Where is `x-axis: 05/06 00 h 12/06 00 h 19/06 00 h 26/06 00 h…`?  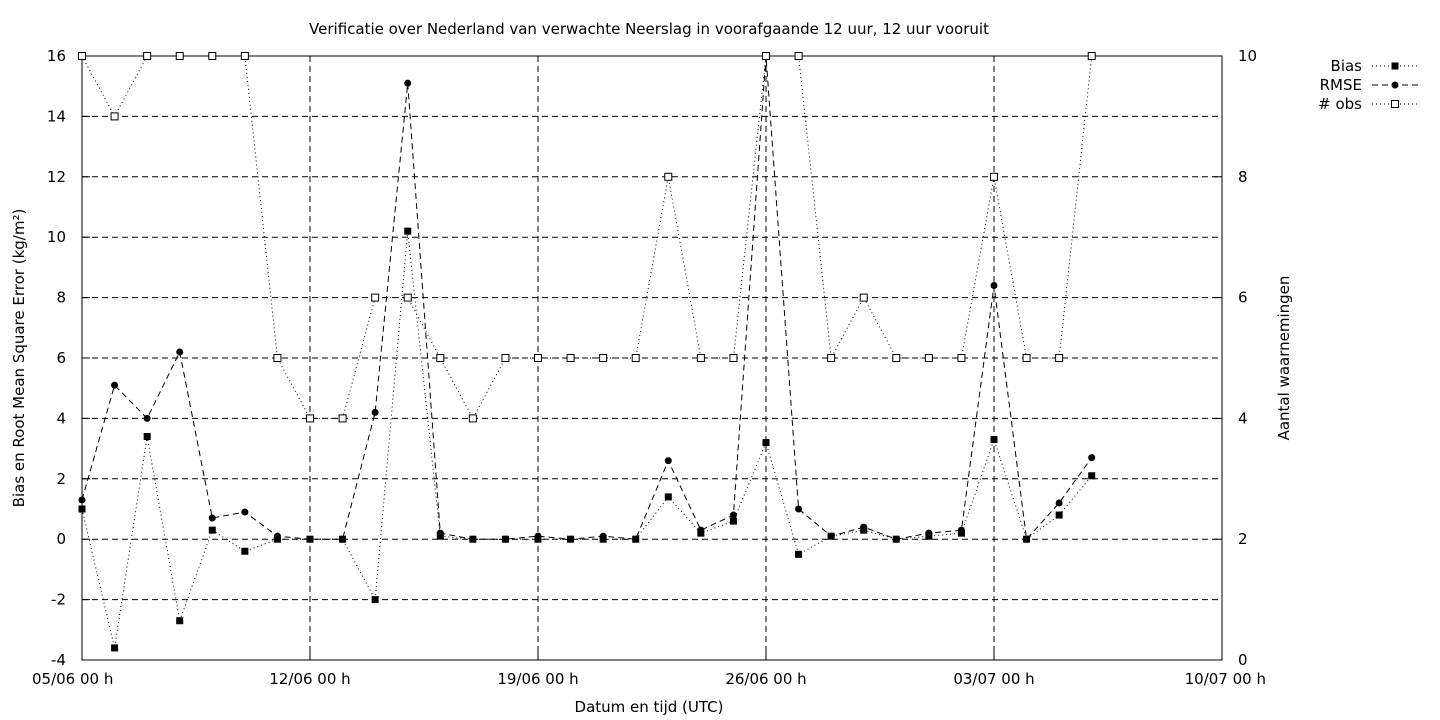
x-axis: 05/06 00 h 12/06 00 h 19/06 00 h 26/06 00 h… is located at coordinates (649, 670).